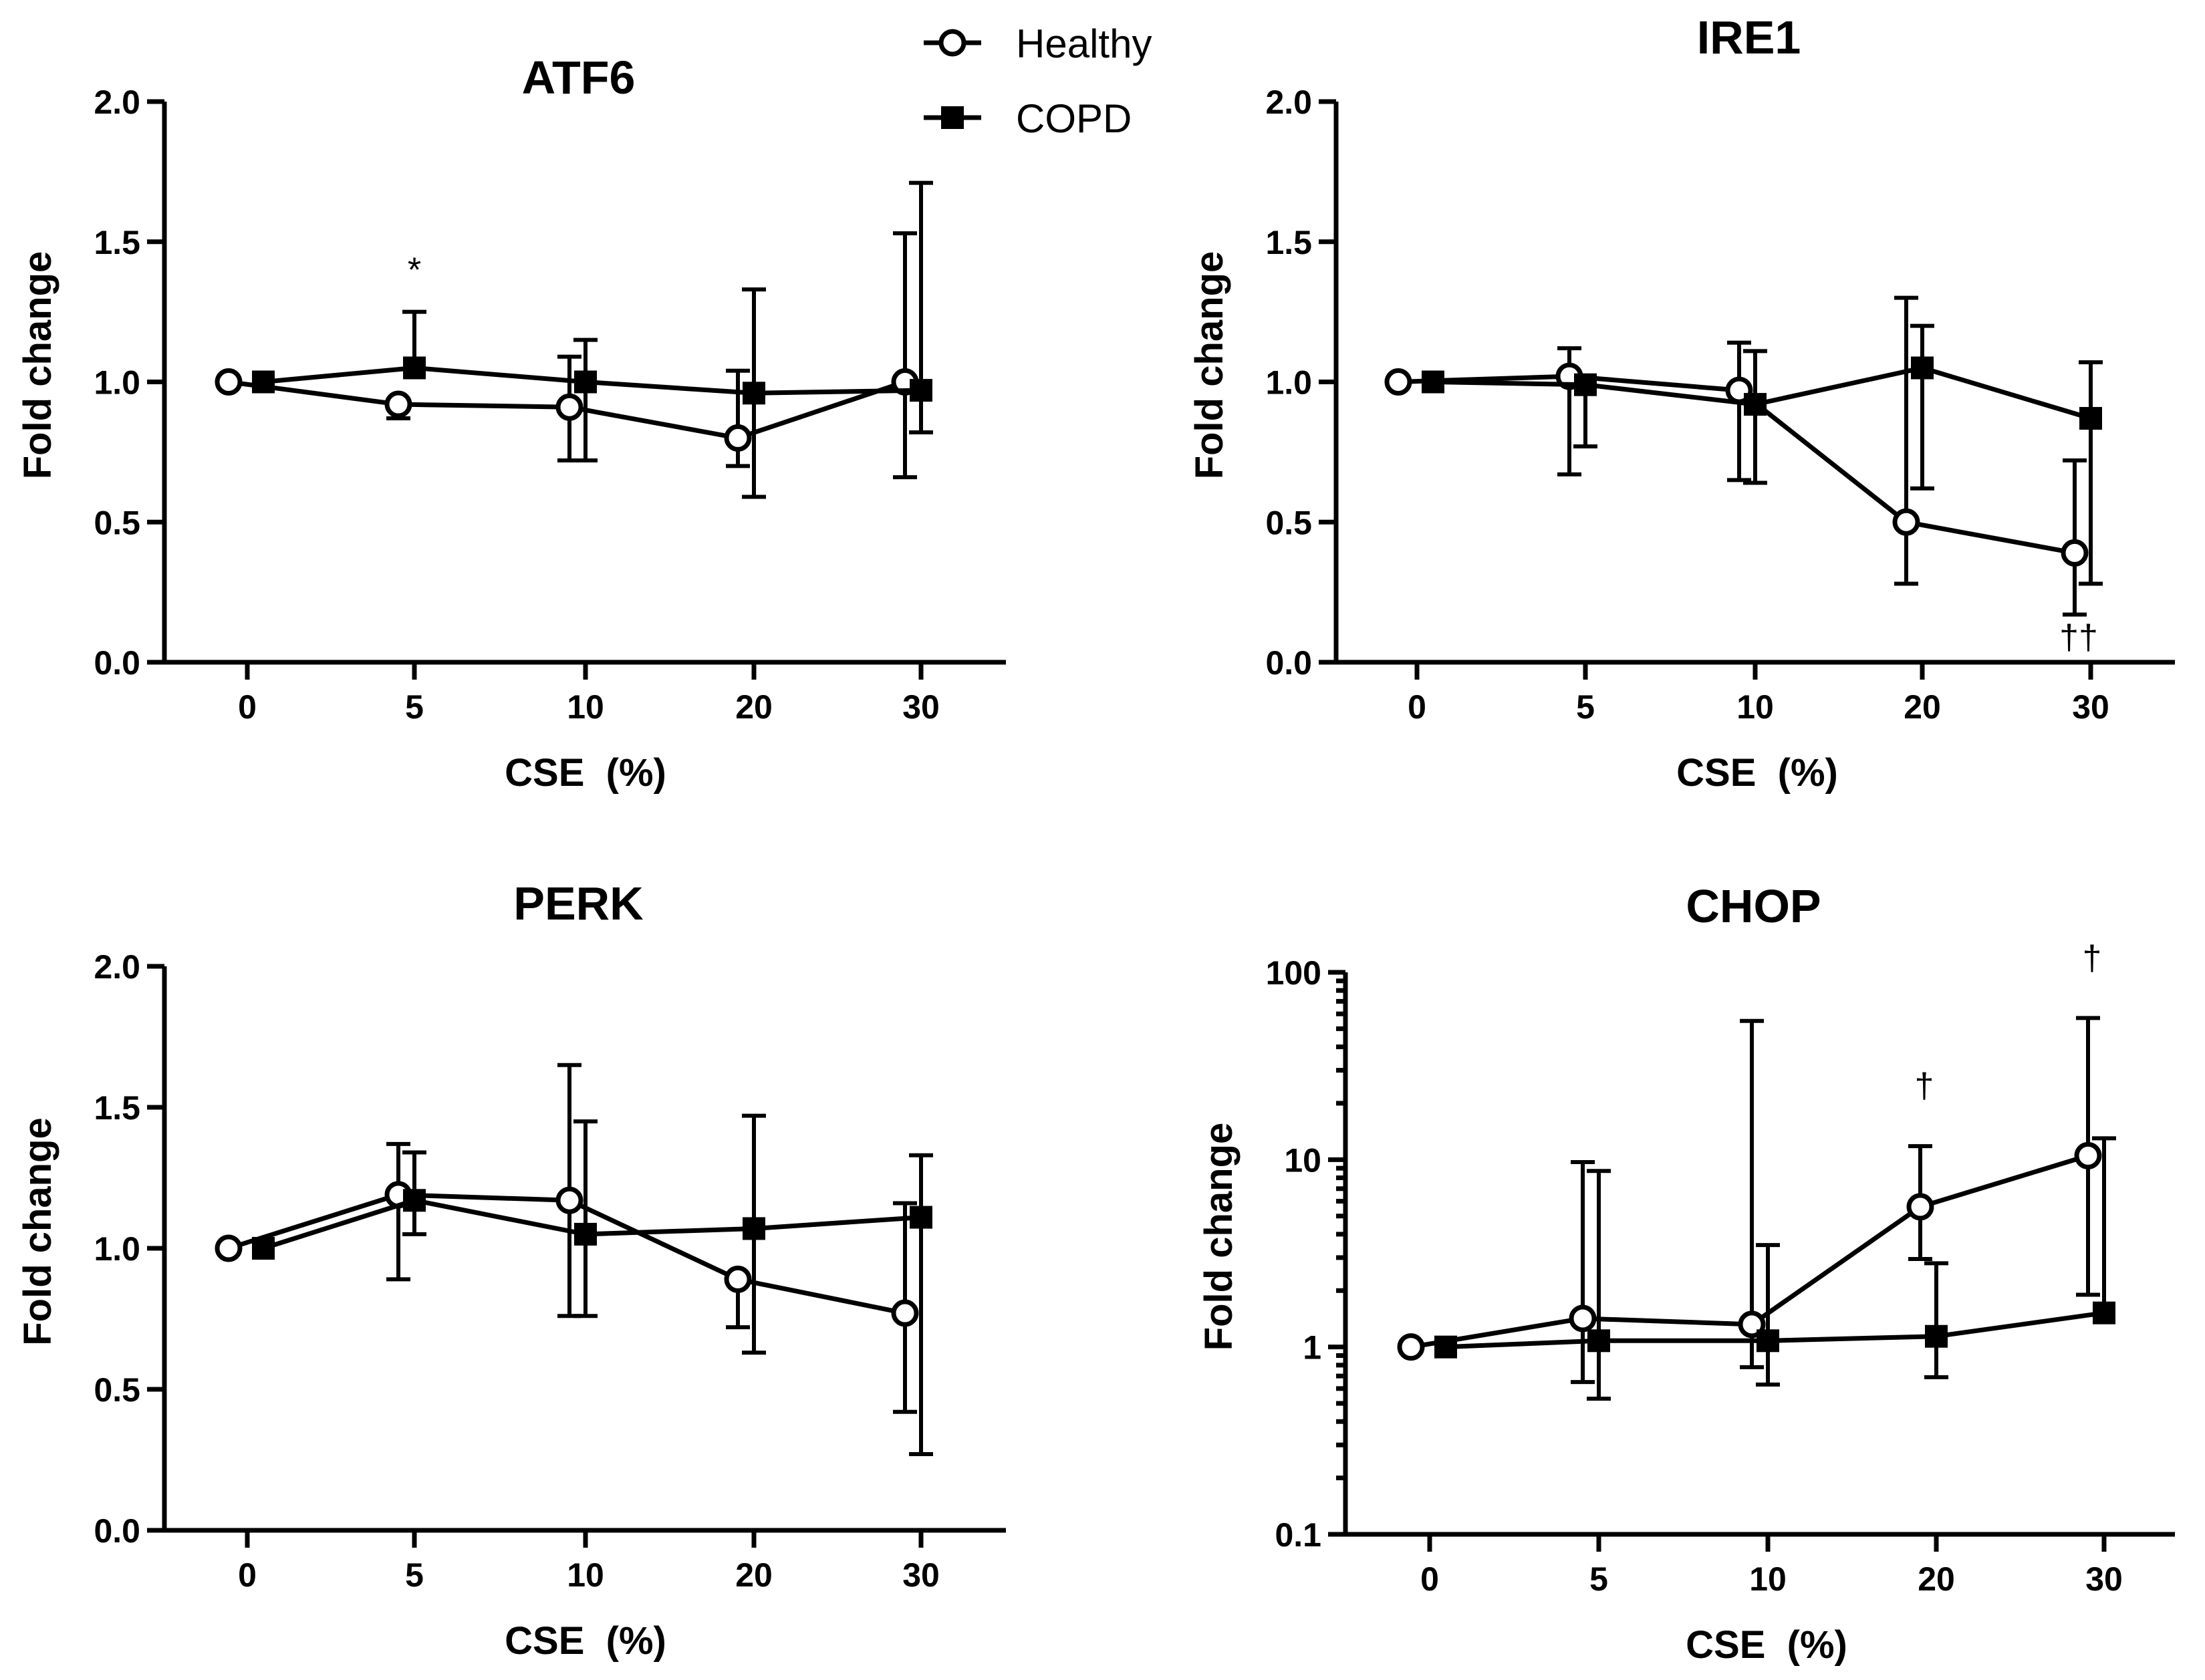 The image size is (2205, 1680). I want to click on legend-copd-marker, so click(953, 117).